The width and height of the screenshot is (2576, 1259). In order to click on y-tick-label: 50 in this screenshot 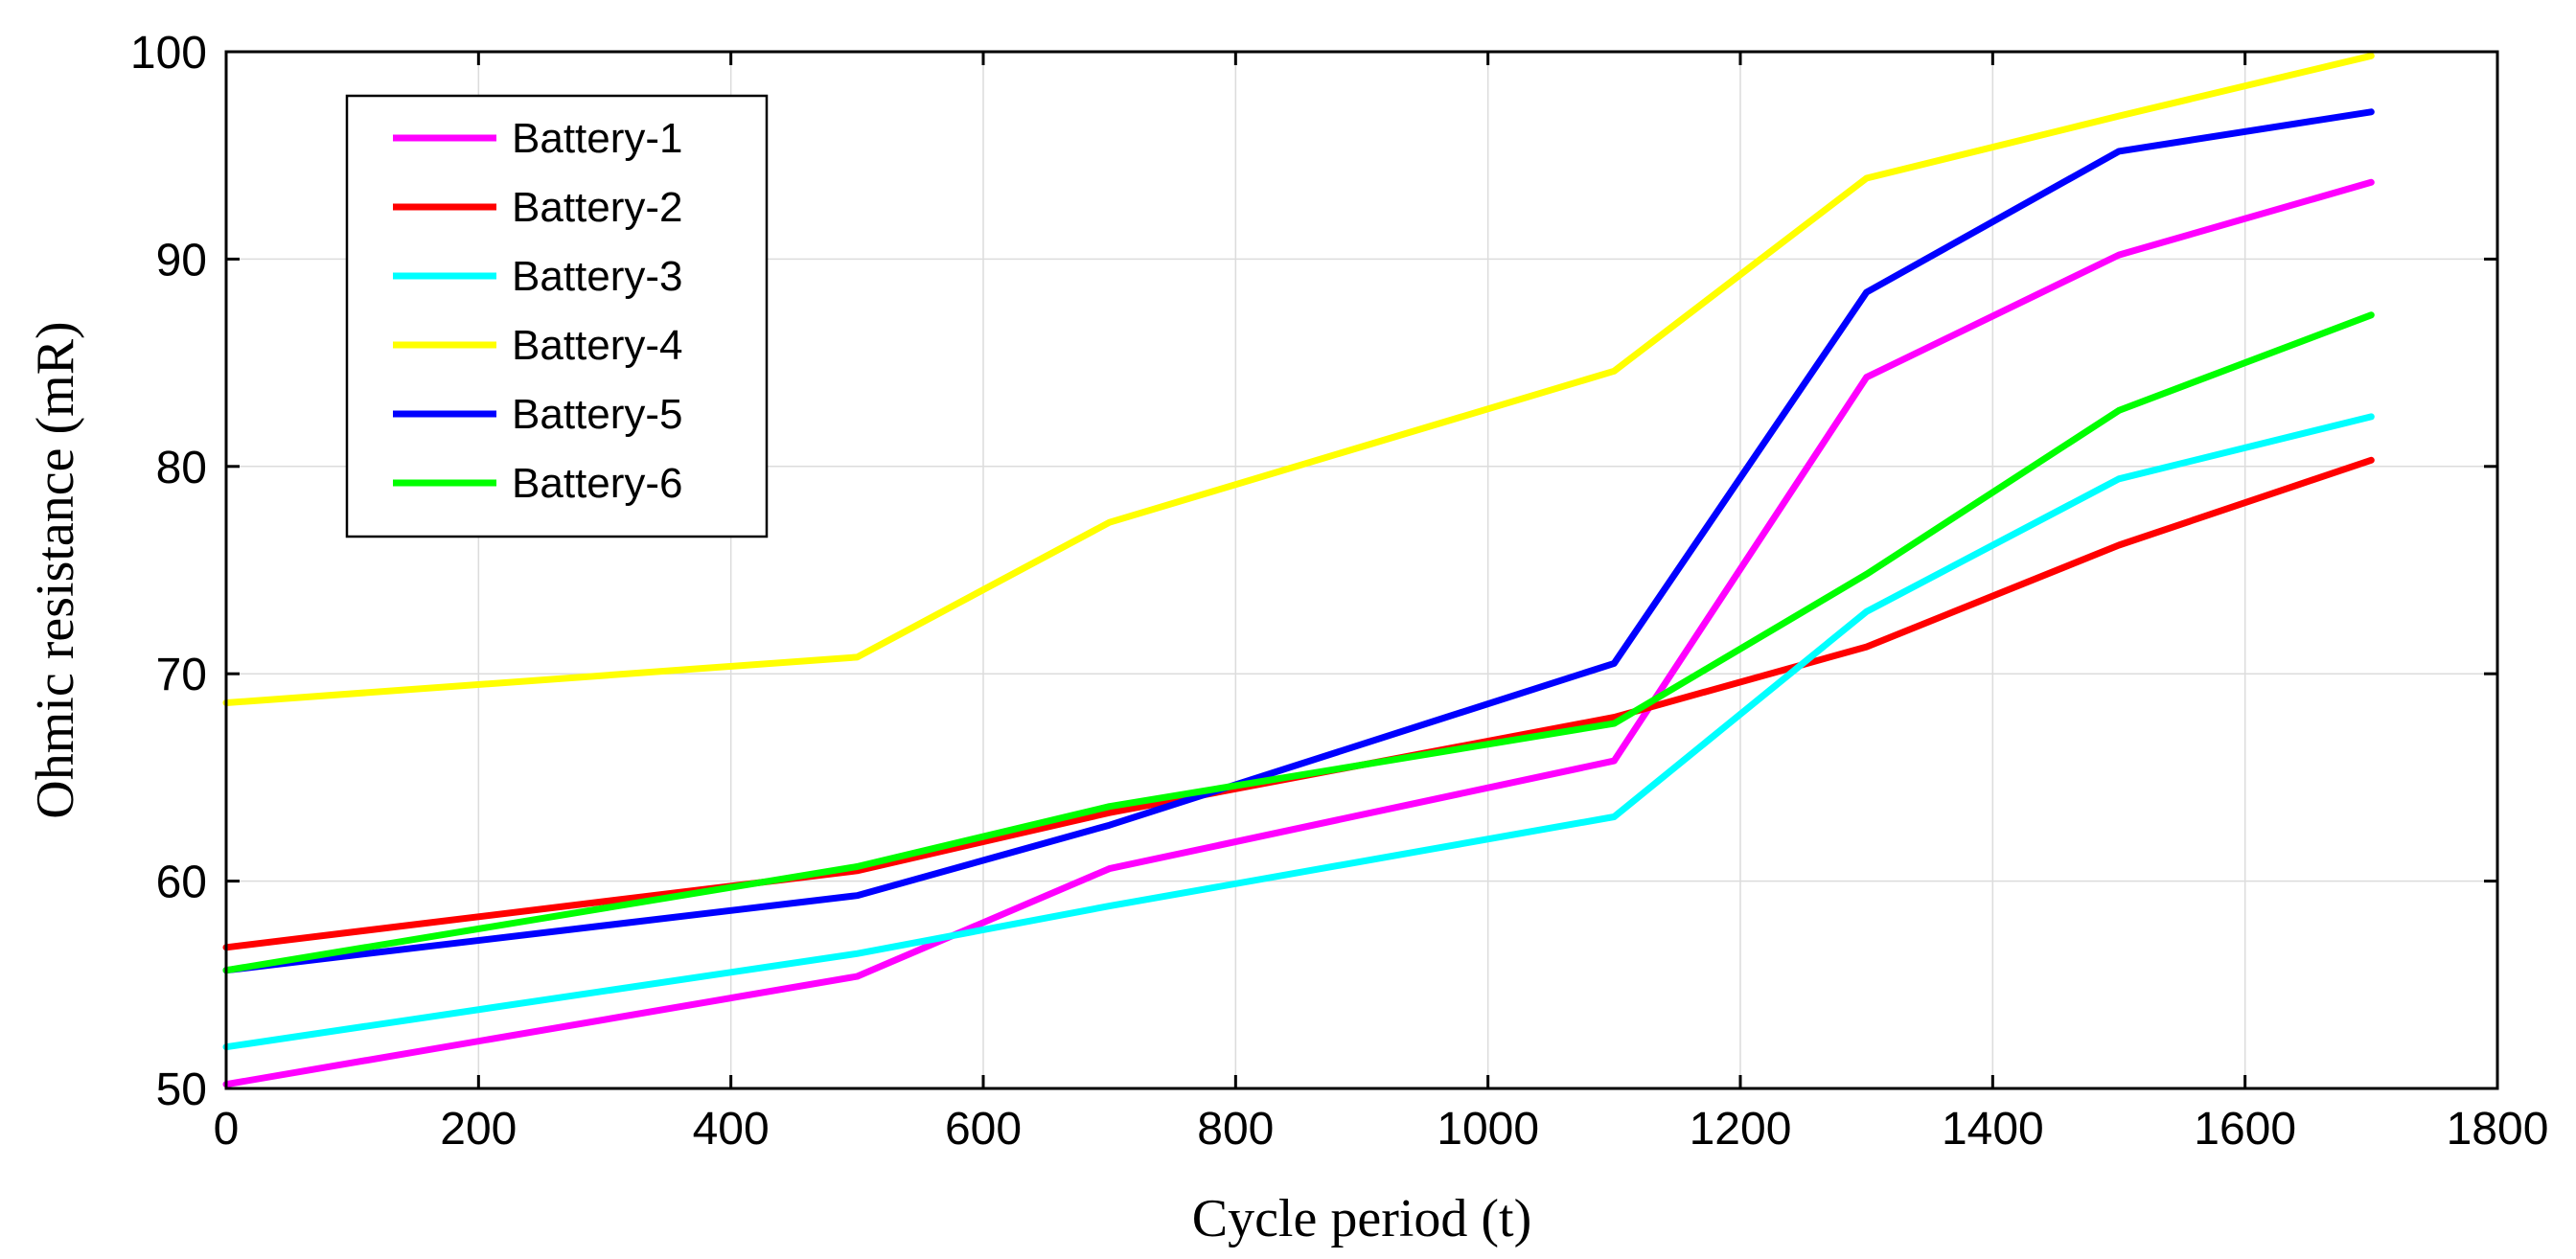, I will do `click(181, 1090)`.